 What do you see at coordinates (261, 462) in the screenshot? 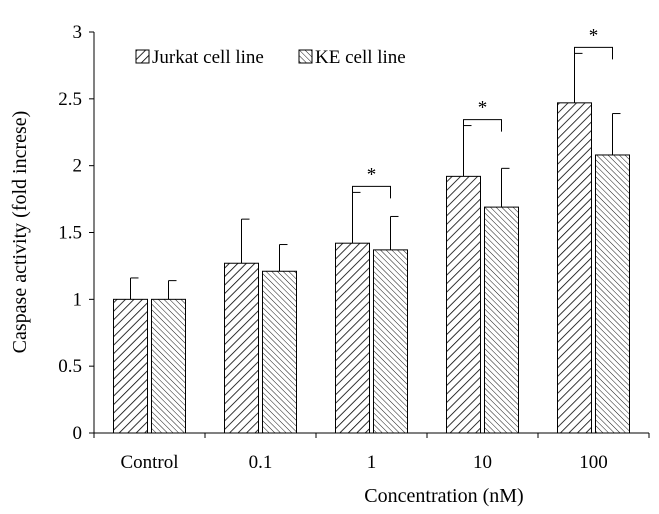
I see `x-tick-label: 0.1` at bounding box center [261, 462].